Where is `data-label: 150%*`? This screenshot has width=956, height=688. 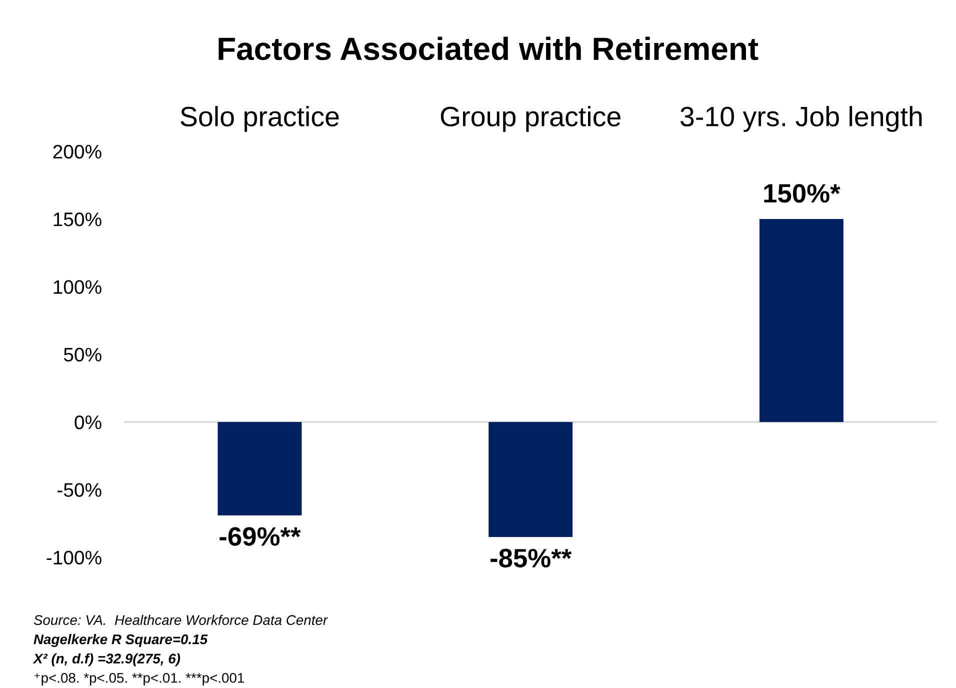 data-label: 150%* is located at coordinates (802, 193).